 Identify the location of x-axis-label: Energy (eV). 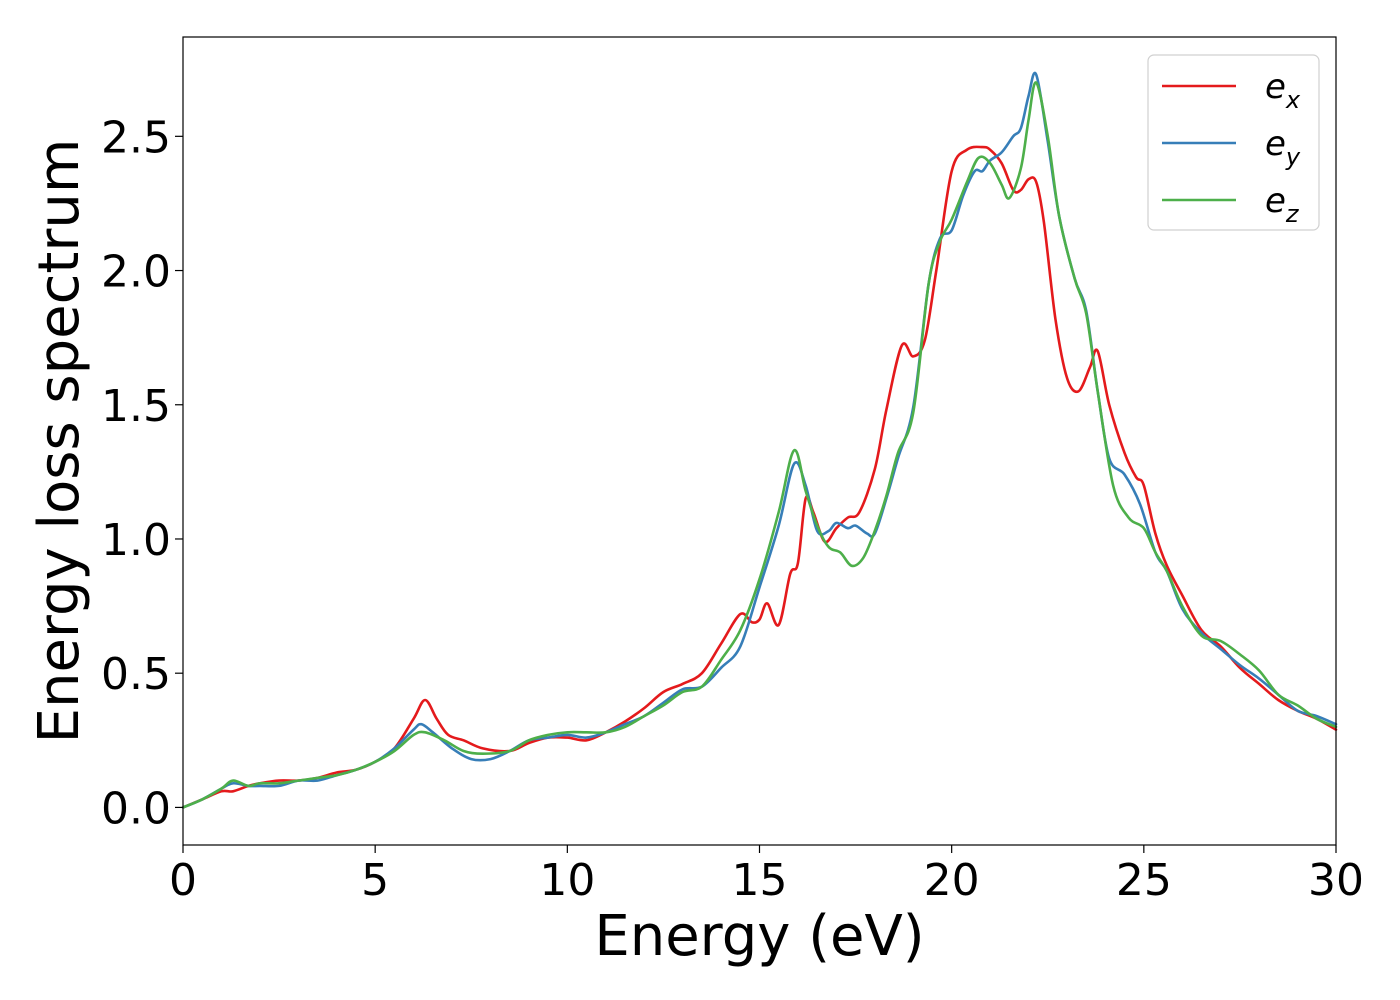
(759, 936).